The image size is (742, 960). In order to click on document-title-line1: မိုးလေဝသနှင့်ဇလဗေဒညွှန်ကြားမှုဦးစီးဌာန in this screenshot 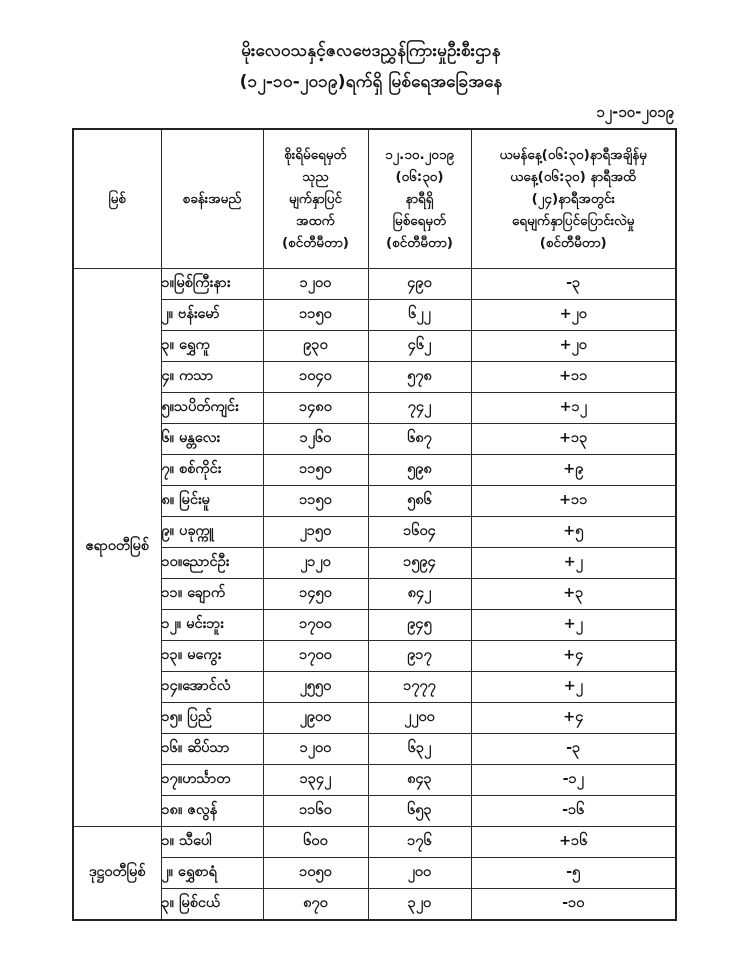, I will do `click(371, 51)`.